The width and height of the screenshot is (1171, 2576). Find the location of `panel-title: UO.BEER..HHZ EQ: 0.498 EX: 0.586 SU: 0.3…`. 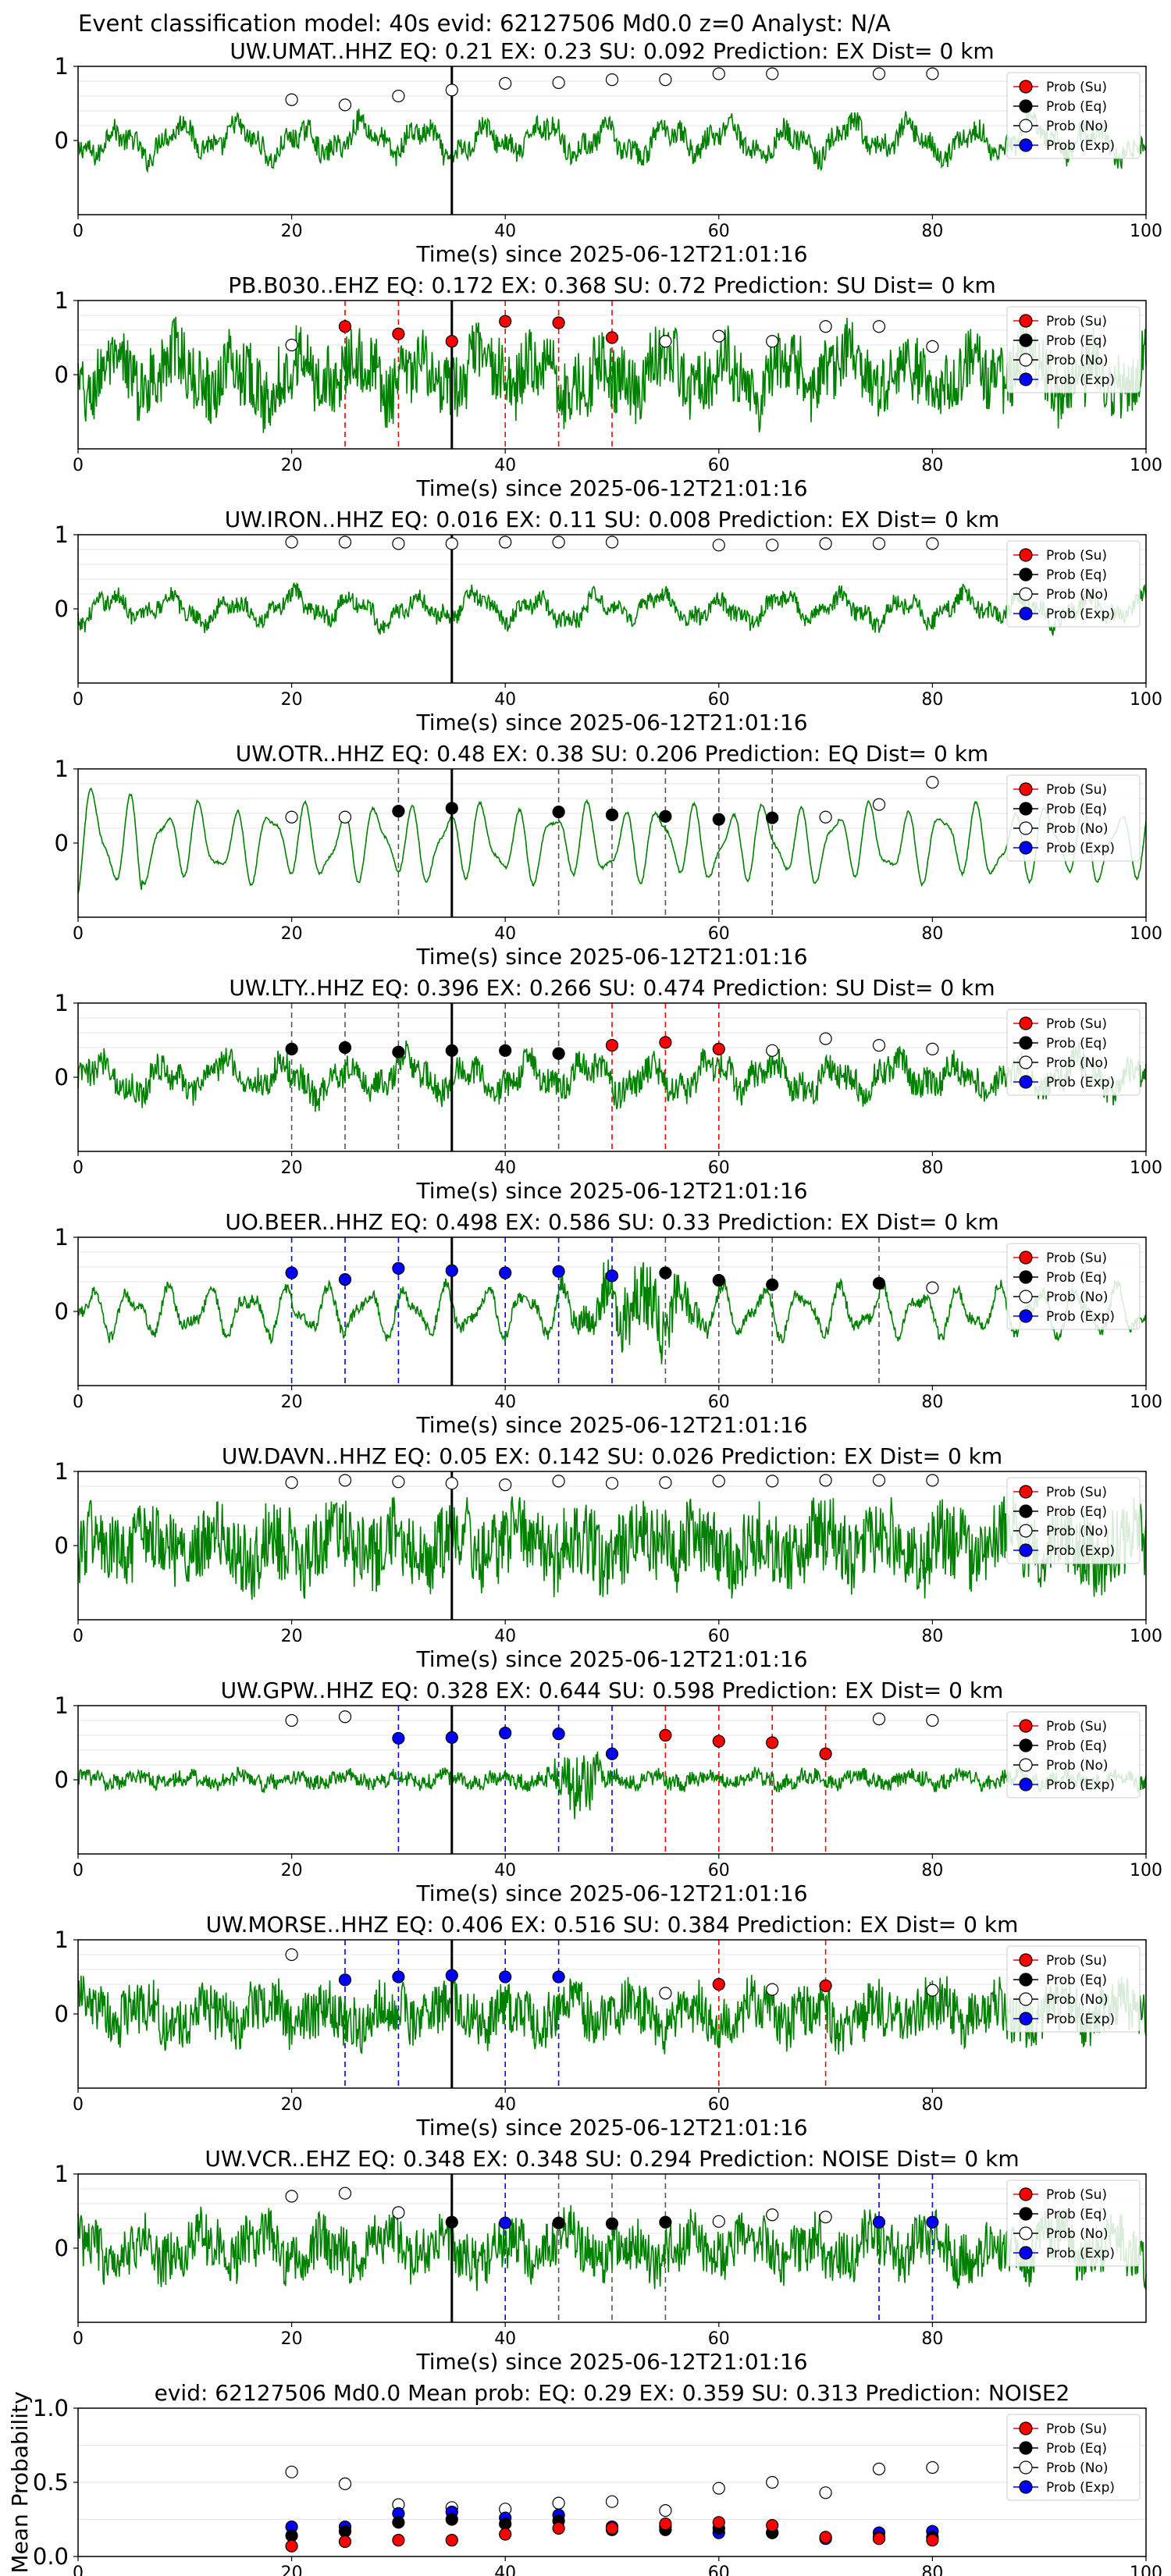

panel-title: UO.BEER..HHZ EQ: 0.498 EX: 0.586 SU: 0.3… is located at coordinates (611, 1222).